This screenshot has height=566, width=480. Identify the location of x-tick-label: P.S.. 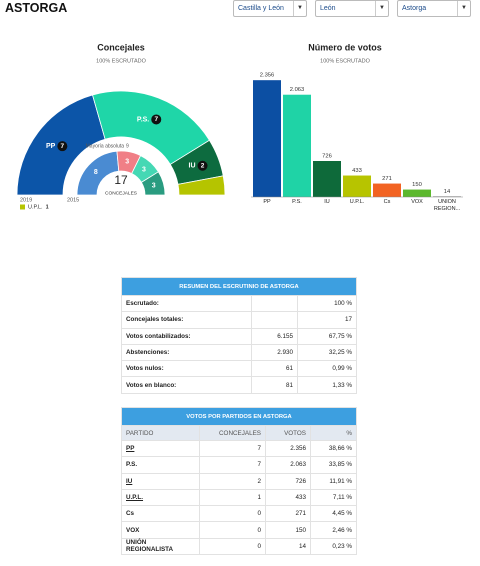
(297, 202).